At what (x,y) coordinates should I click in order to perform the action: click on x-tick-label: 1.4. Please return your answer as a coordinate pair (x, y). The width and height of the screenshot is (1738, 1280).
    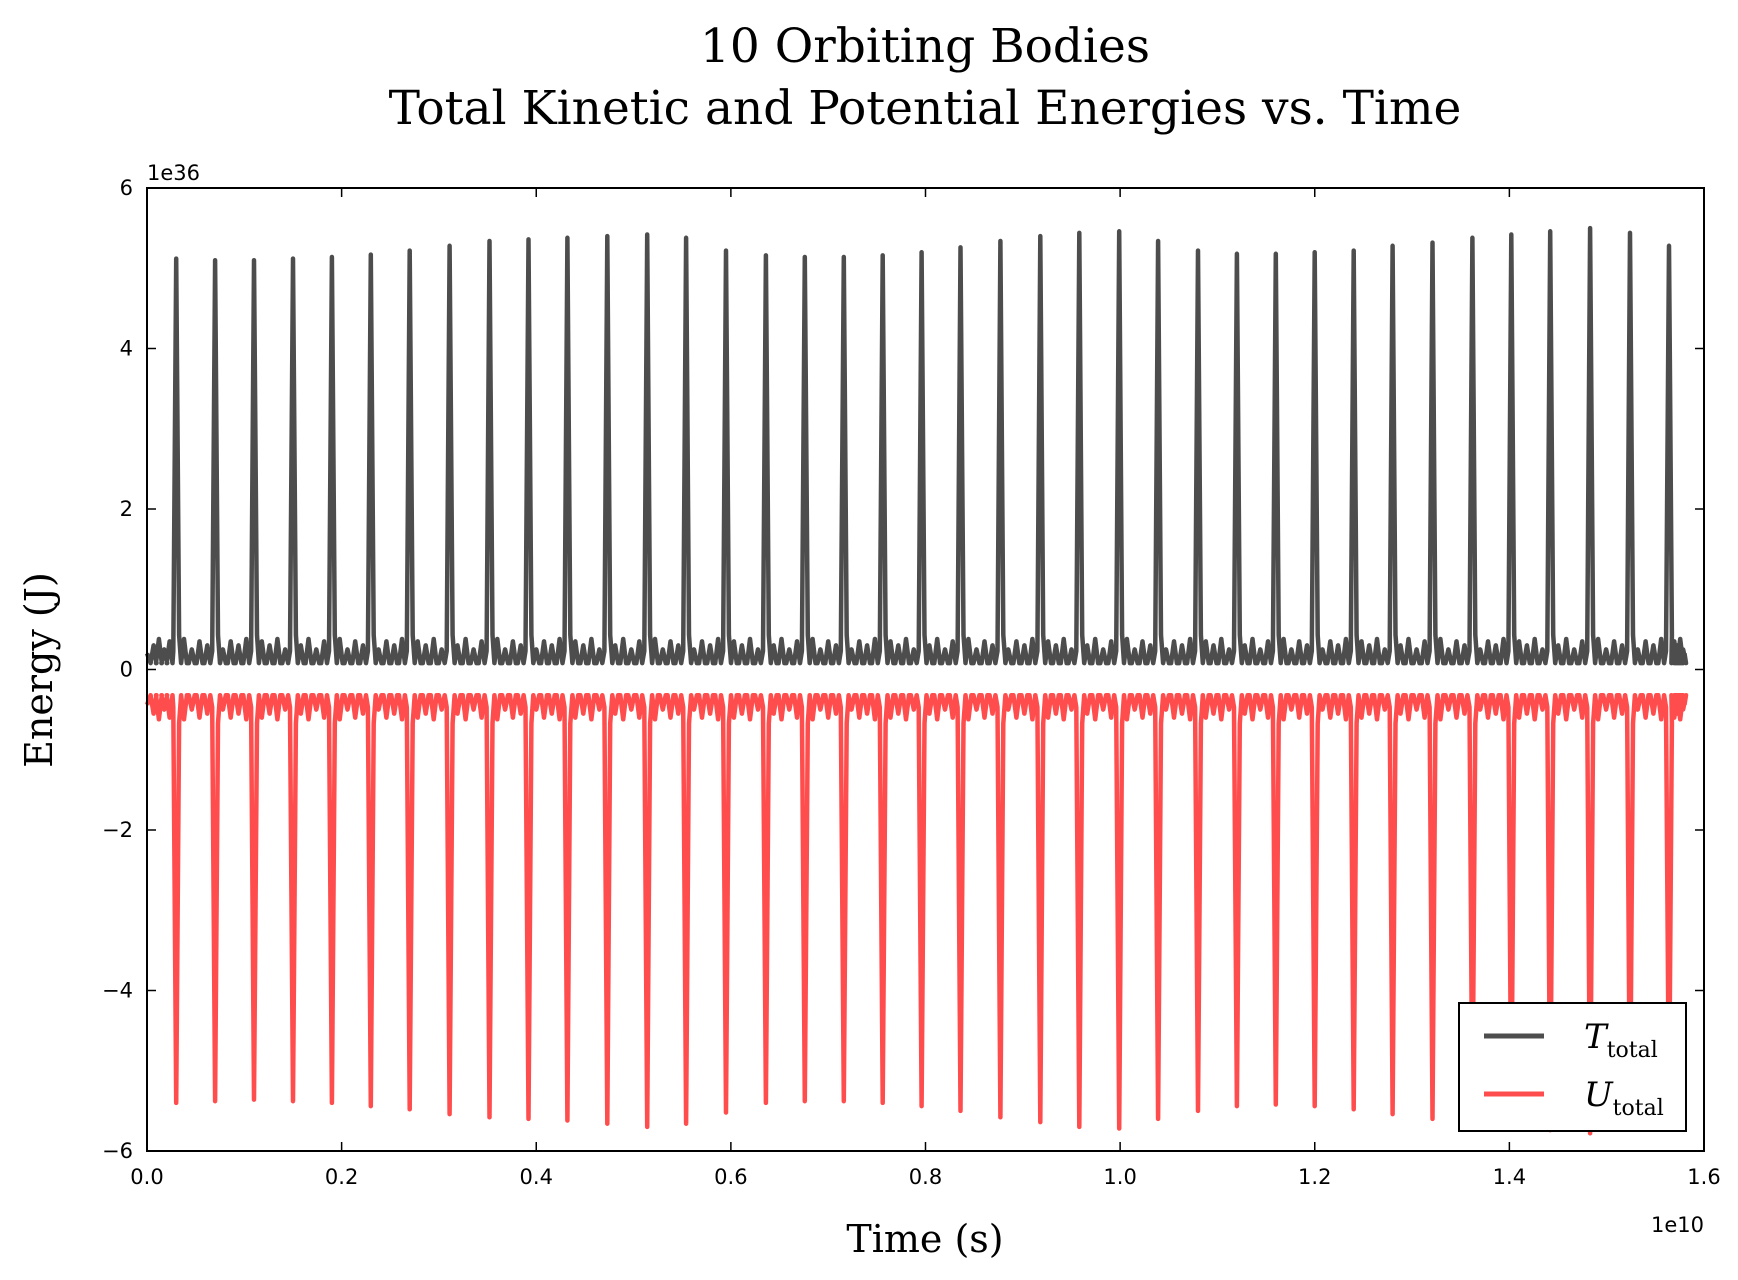
    Looking at the image, I should click on (1509, 1177).